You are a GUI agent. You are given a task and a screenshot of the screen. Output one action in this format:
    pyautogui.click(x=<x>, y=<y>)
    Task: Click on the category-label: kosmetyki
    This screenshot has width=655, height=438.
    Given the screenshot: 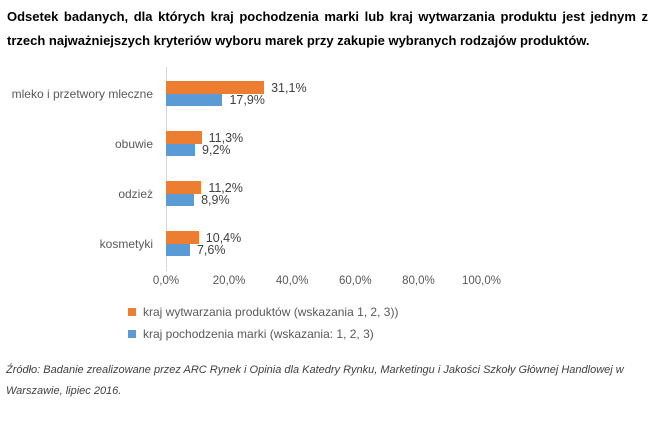 What is the action you would take?
    pyautogui.click(x=126, y=244)
    